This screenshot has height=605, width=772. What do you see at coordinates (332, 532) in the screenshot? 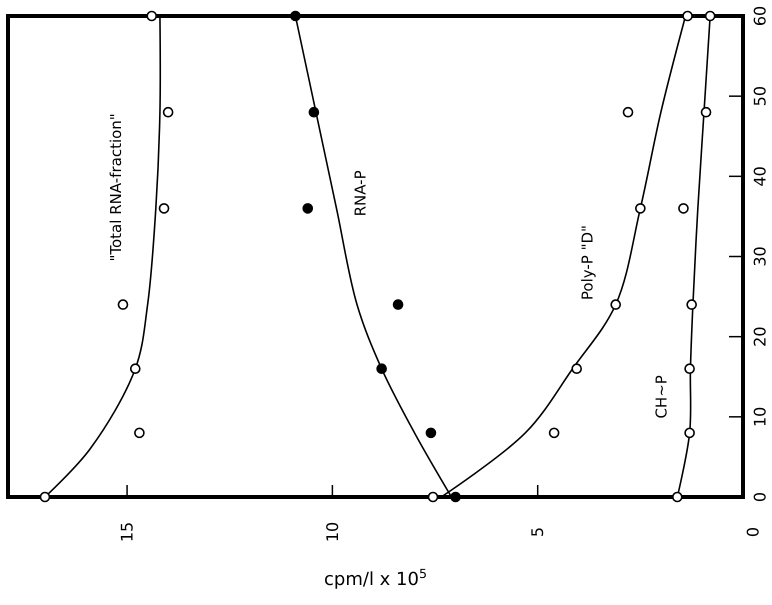
I see `x-tick-label: 10` at bounding box center [332, 532].